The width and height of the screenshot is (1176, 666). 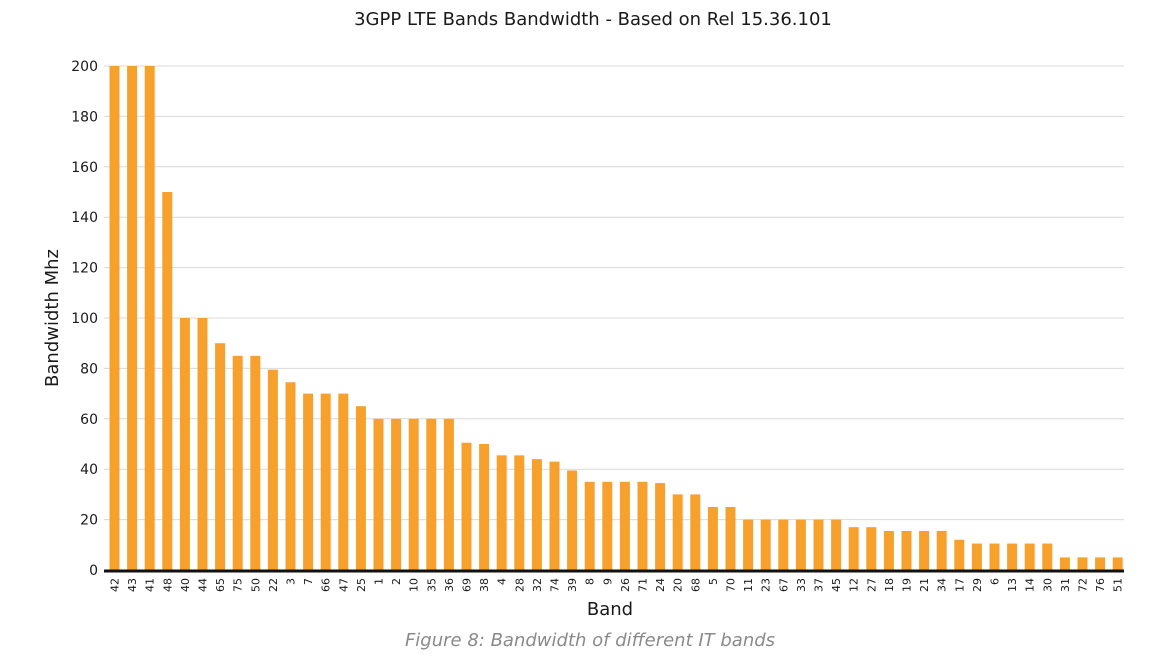 What do you see at coordinates (84, 218) in the screenshot?
I see `y-tick-label: 140` at bounding box center [84, 218].